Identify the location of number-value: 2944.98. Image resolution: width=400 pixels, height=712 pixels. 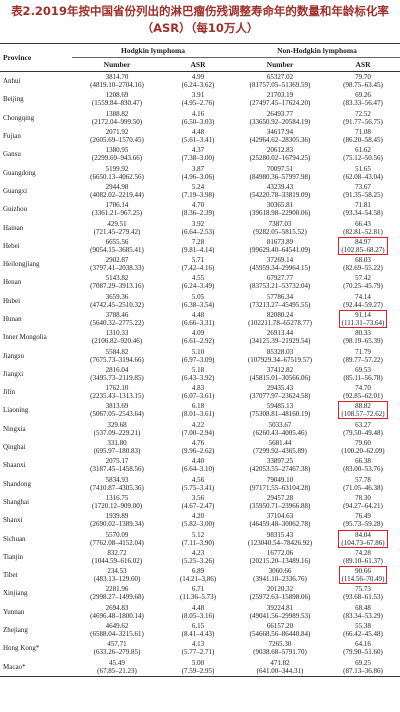
(117, 186).